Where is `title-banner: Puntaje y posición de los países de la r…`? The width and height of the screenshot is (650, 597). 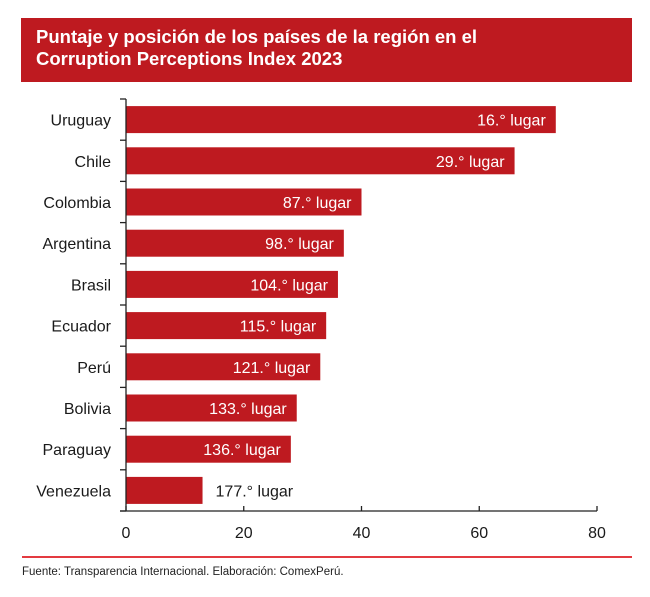 title-banner: Puntaje y posición de los países de la r… is located at coordinates (326, 50).